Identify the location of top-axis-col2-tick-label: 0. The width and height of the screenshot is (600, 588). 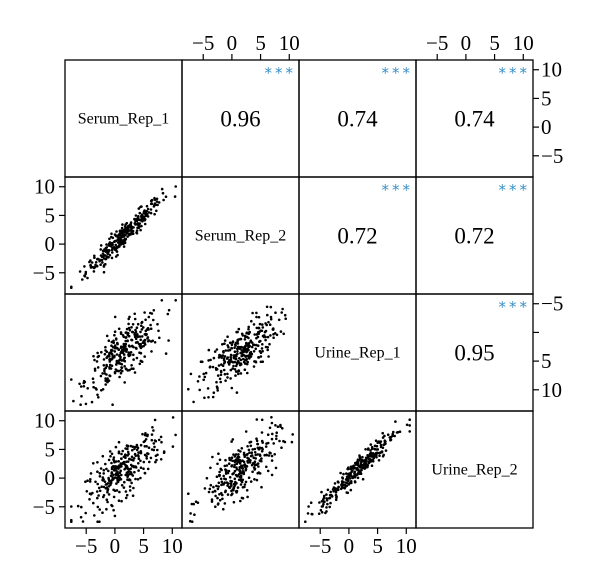
(232, 43).